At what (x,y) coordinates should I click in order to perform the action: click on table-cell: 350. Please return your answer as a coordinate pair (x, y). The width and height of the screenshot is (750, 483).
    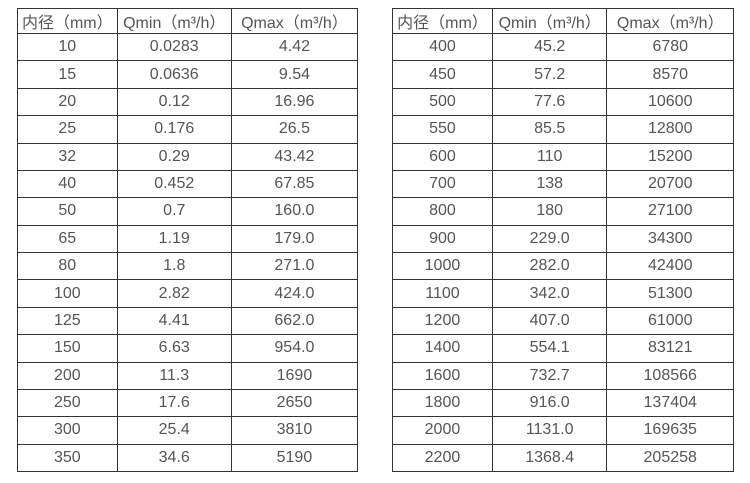
    Looking at the image, I should click on (67, 458).